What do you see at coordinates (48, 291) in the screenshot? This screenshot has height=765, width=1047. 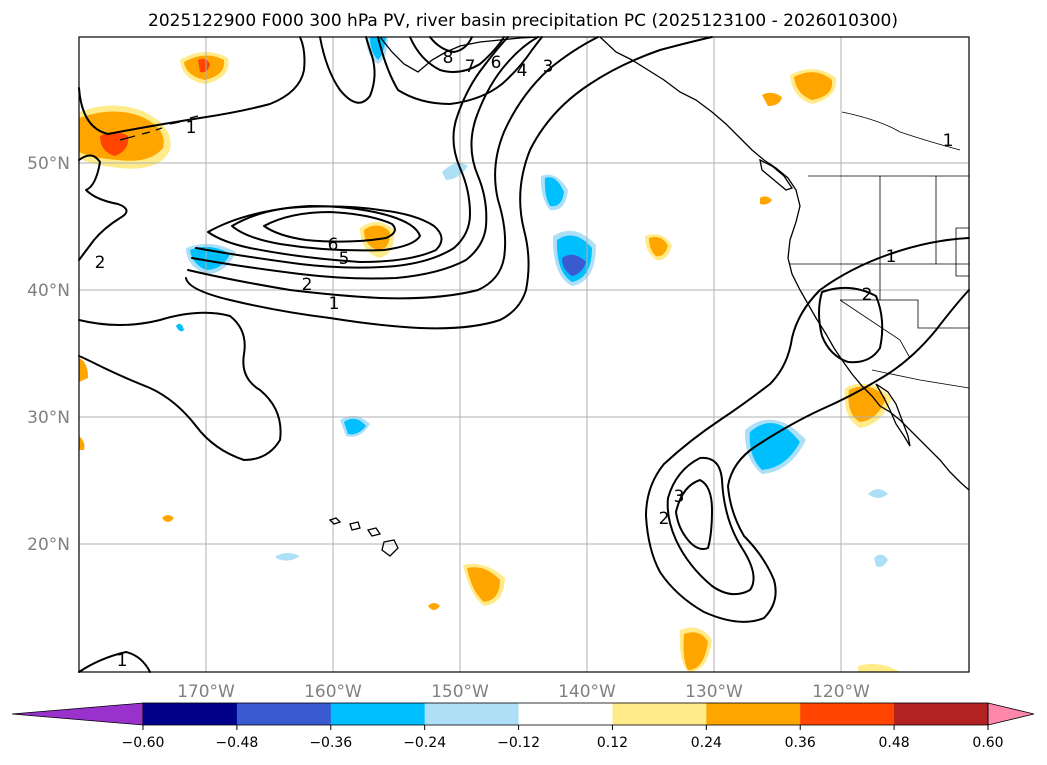 I see `lat-tick-label: 40°N` at bounding box center [48, 291].